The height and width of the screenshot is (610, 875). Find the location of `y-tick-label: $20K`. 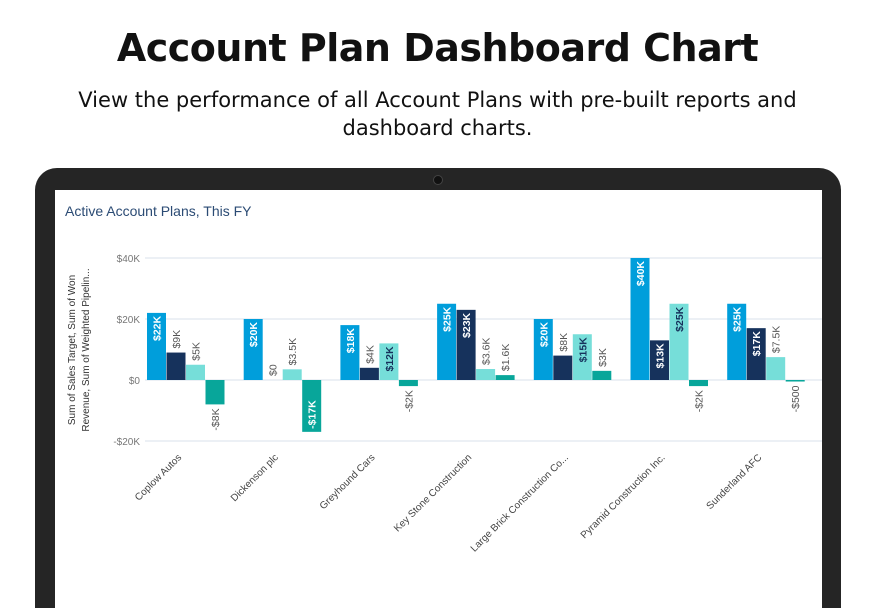

y-tick-label: $20K is located at coordinates (129, 320).